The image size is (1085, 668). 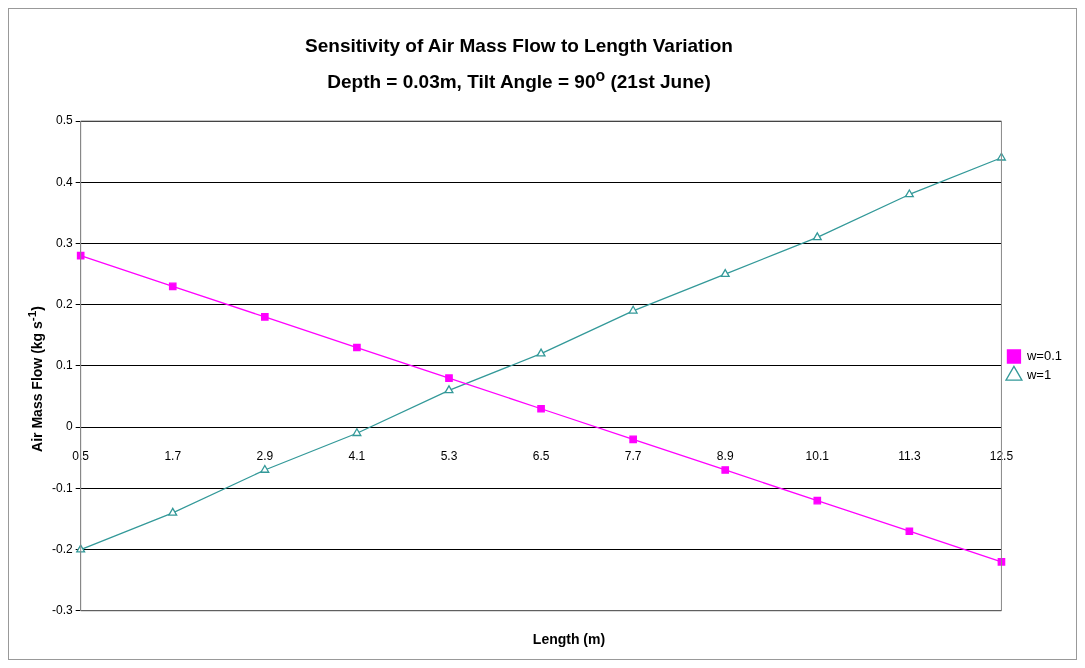 What do you see at coordinates (1038, 375) in the screenshot?
I see `legend-label: w=1` at bounding box center [1038, 375].